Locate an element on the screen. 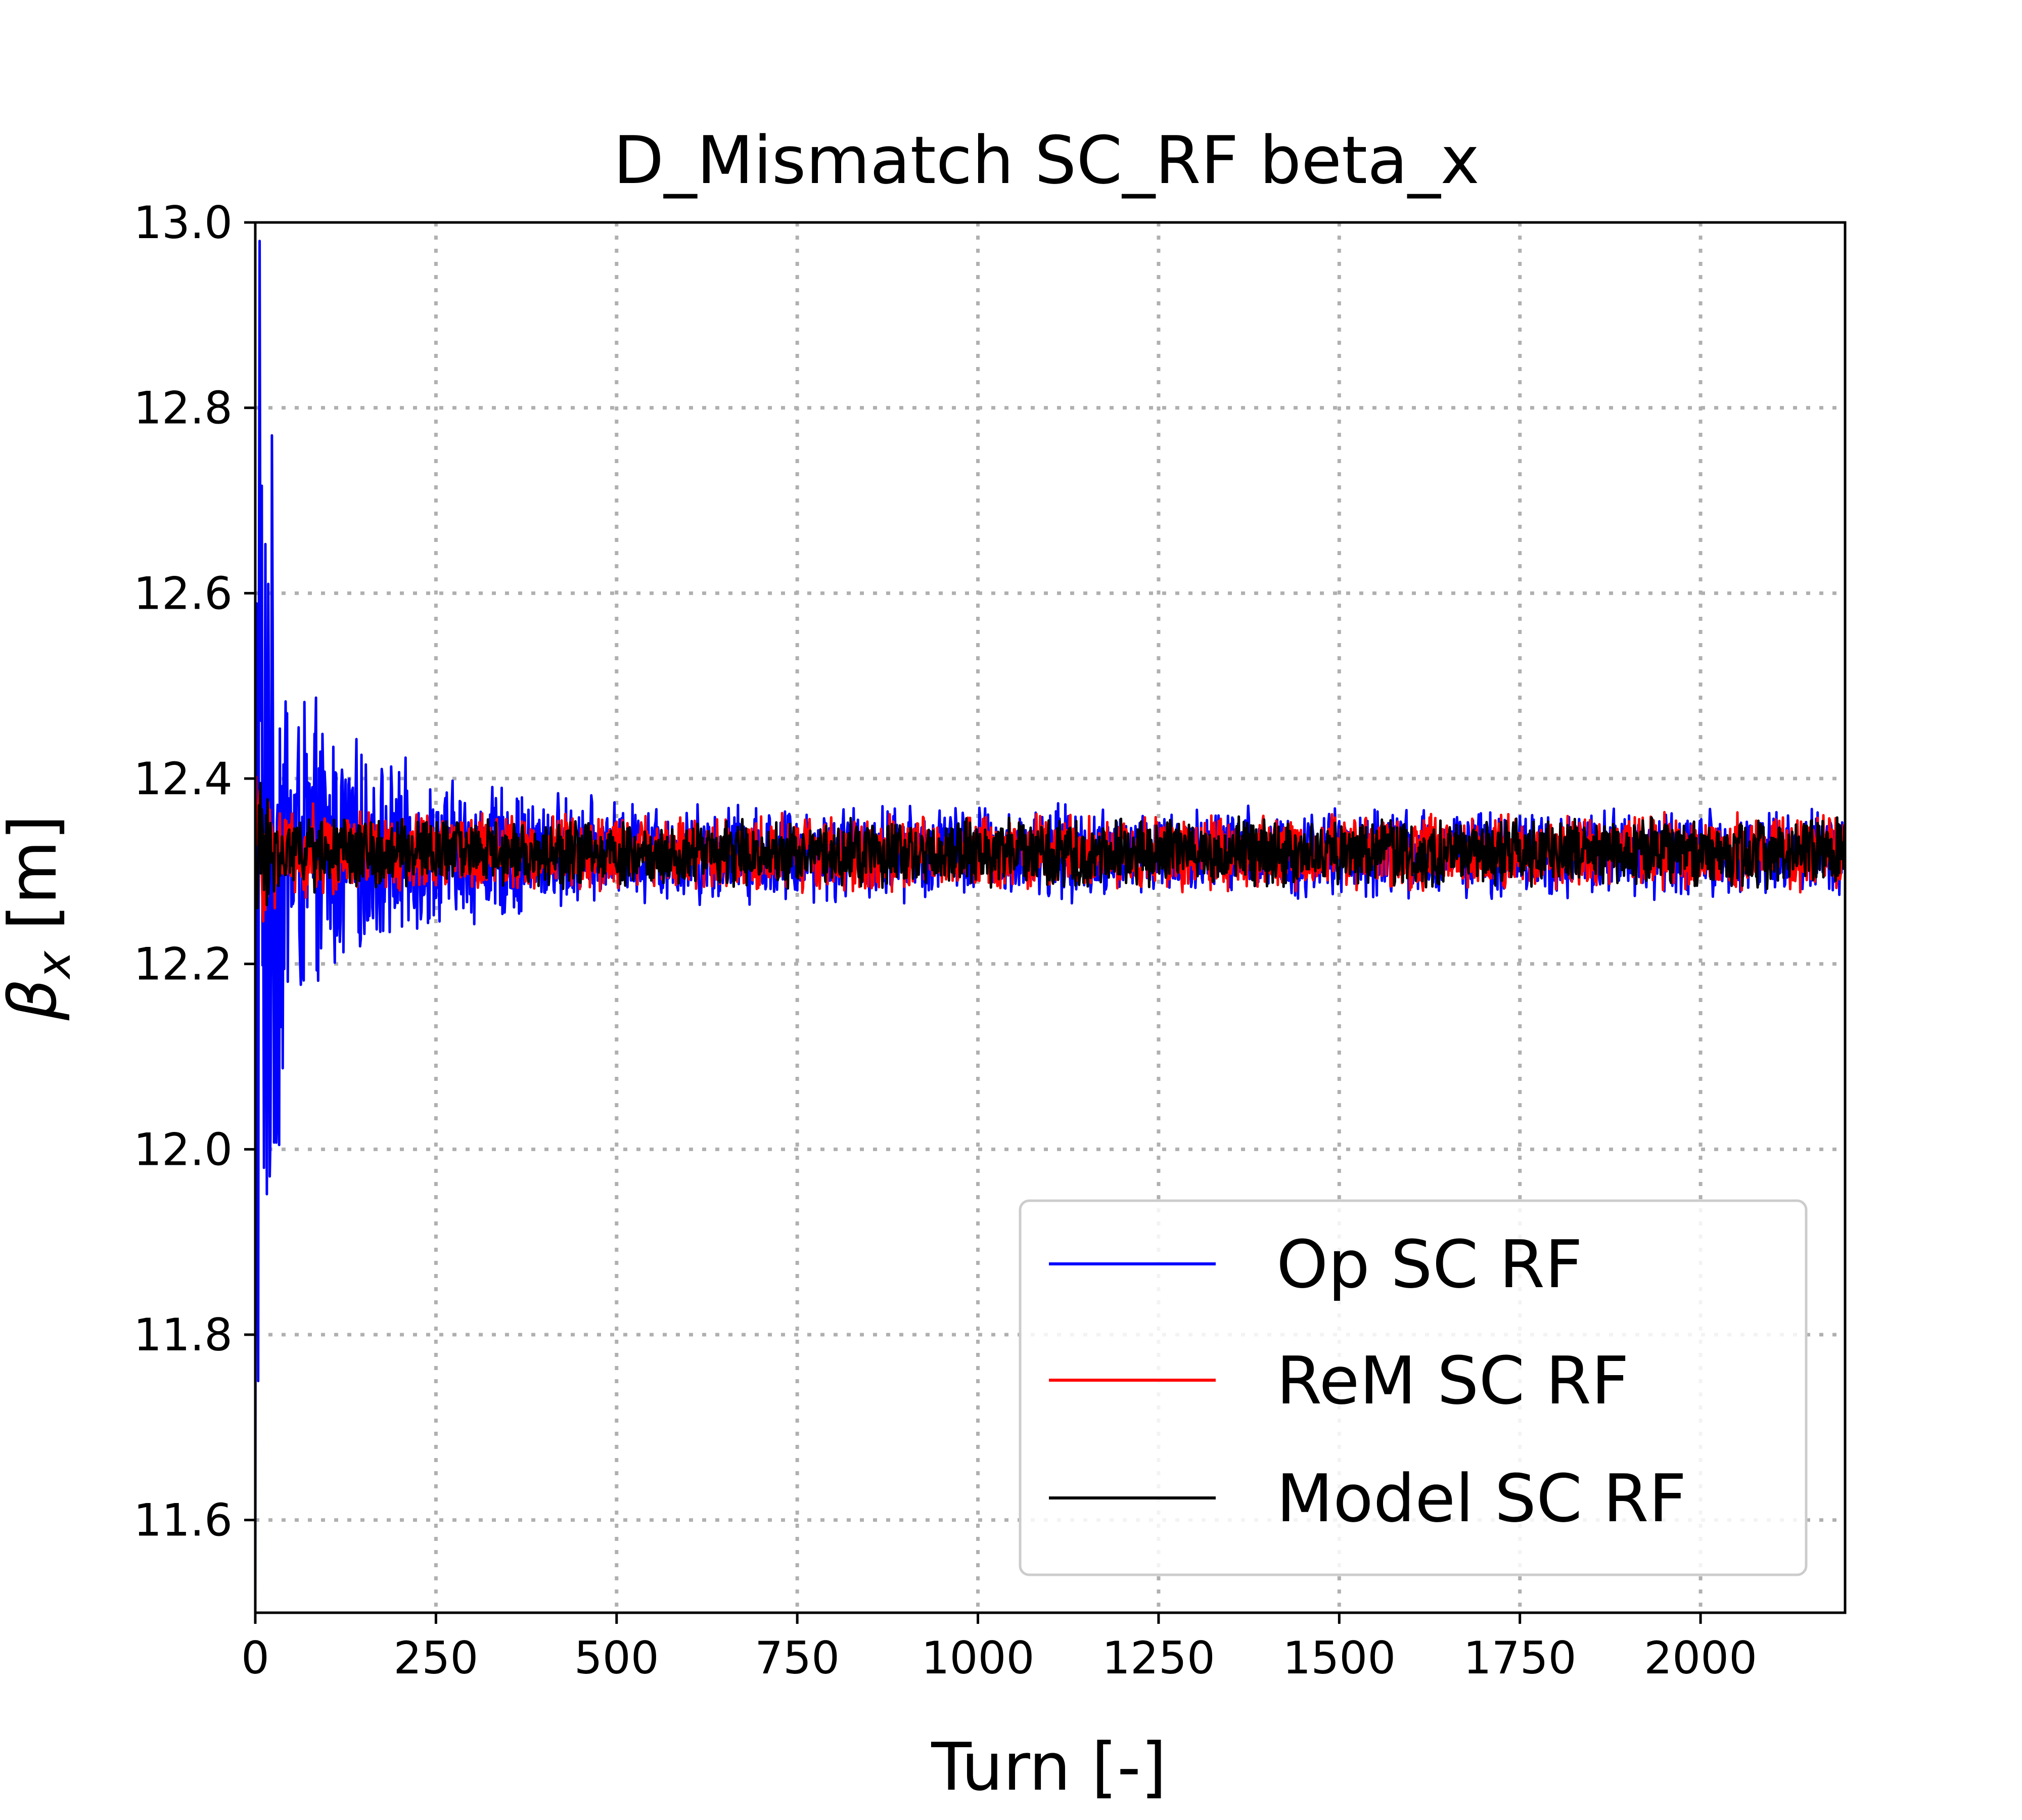 This screenshot has height=1820, width=2022. x-tick-label: 750 is located at coordinates (797, 1658).